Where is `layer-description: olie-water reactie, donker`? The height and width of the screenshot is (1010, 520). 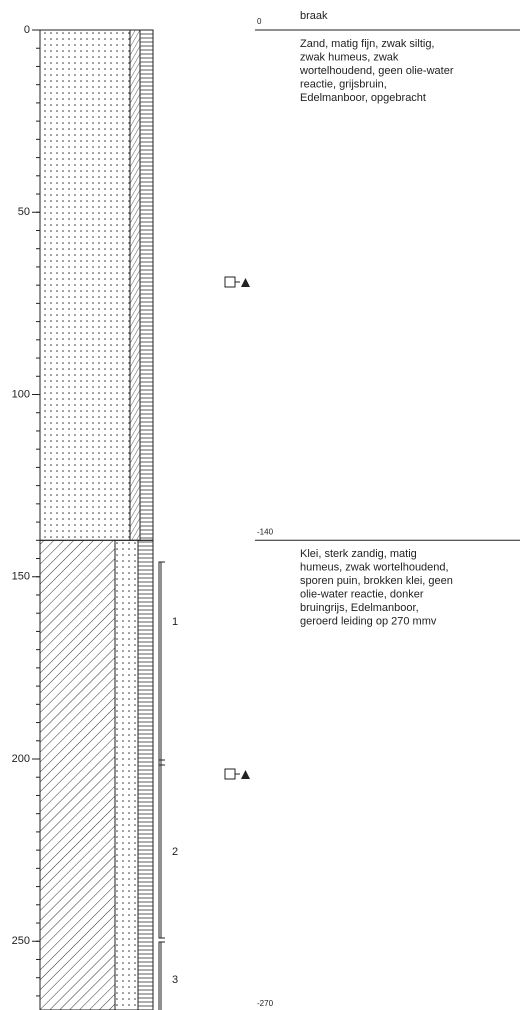
layer-description: olie-water reactie, donker is located at coordinates (362, 595).